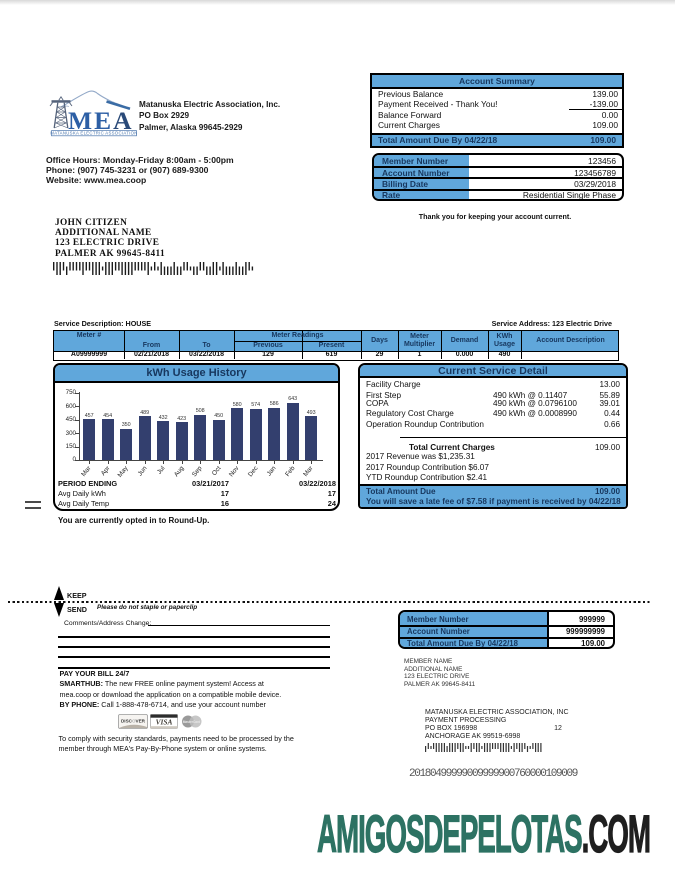 This screenshot has height=877, width=675. Describe the element at coordinates (93, 133) in the screenshot. I see `svg-text: MATANUSKA ELECTRIC ASSOCIATION` at that location.